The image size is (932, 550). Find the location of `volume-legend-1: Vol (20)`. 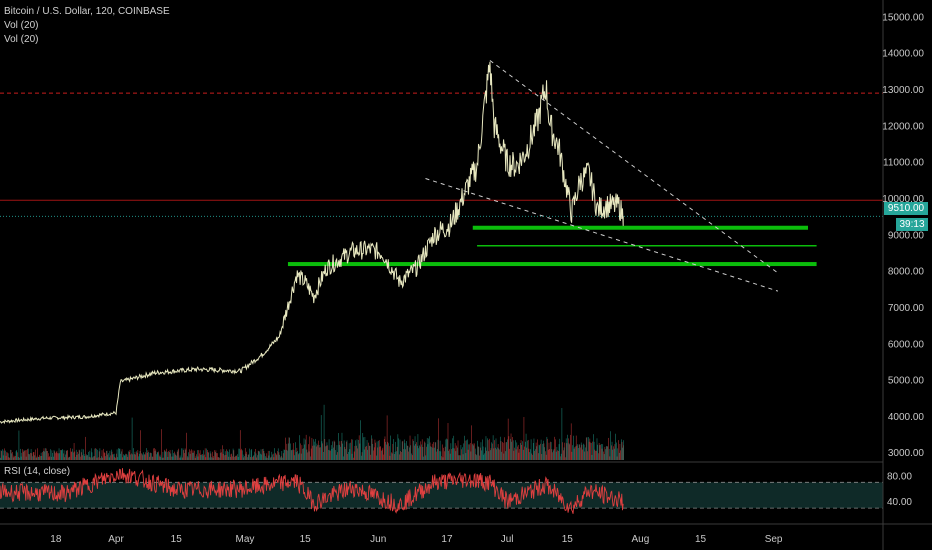

volume-legend-1: Vol (20) is located at coordinates (21, 25).